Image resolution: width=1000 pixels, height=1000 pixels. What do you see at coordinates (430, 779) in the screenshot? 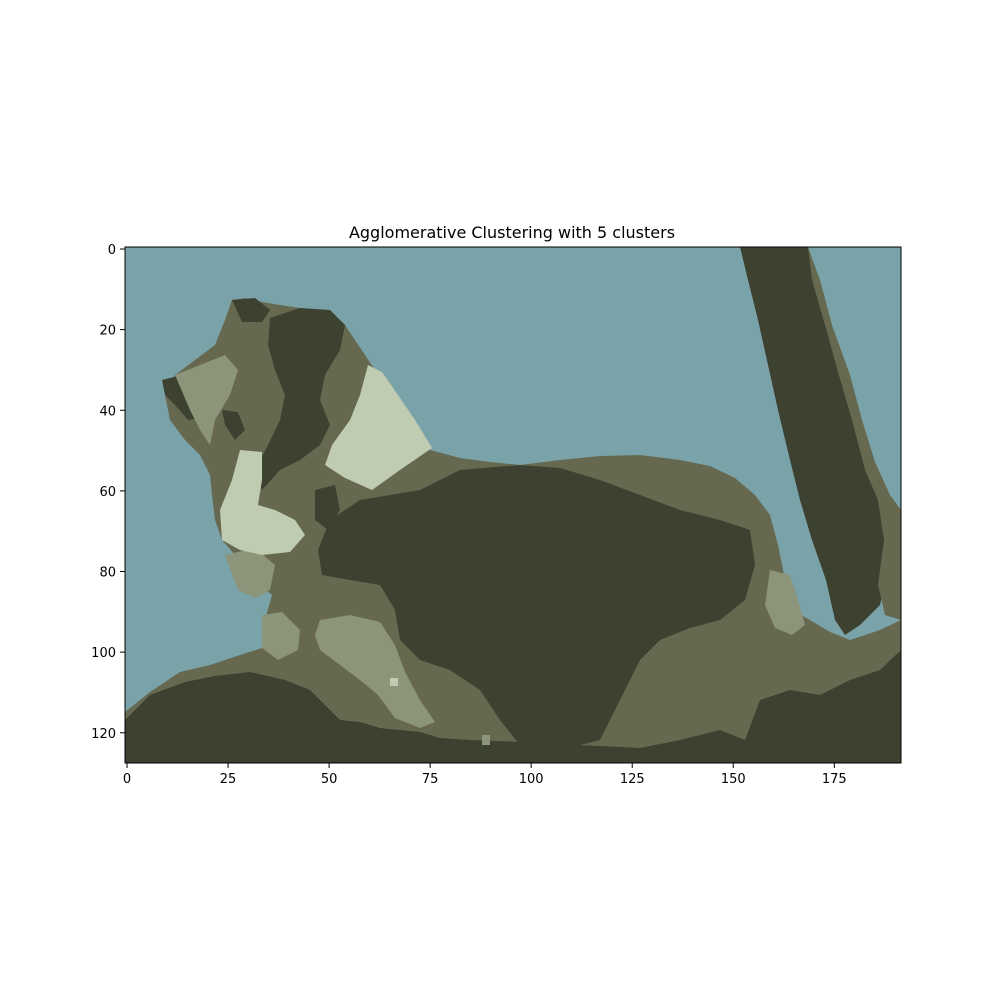
I see `x-tick-label: 75` at bounding box center [430, 779].